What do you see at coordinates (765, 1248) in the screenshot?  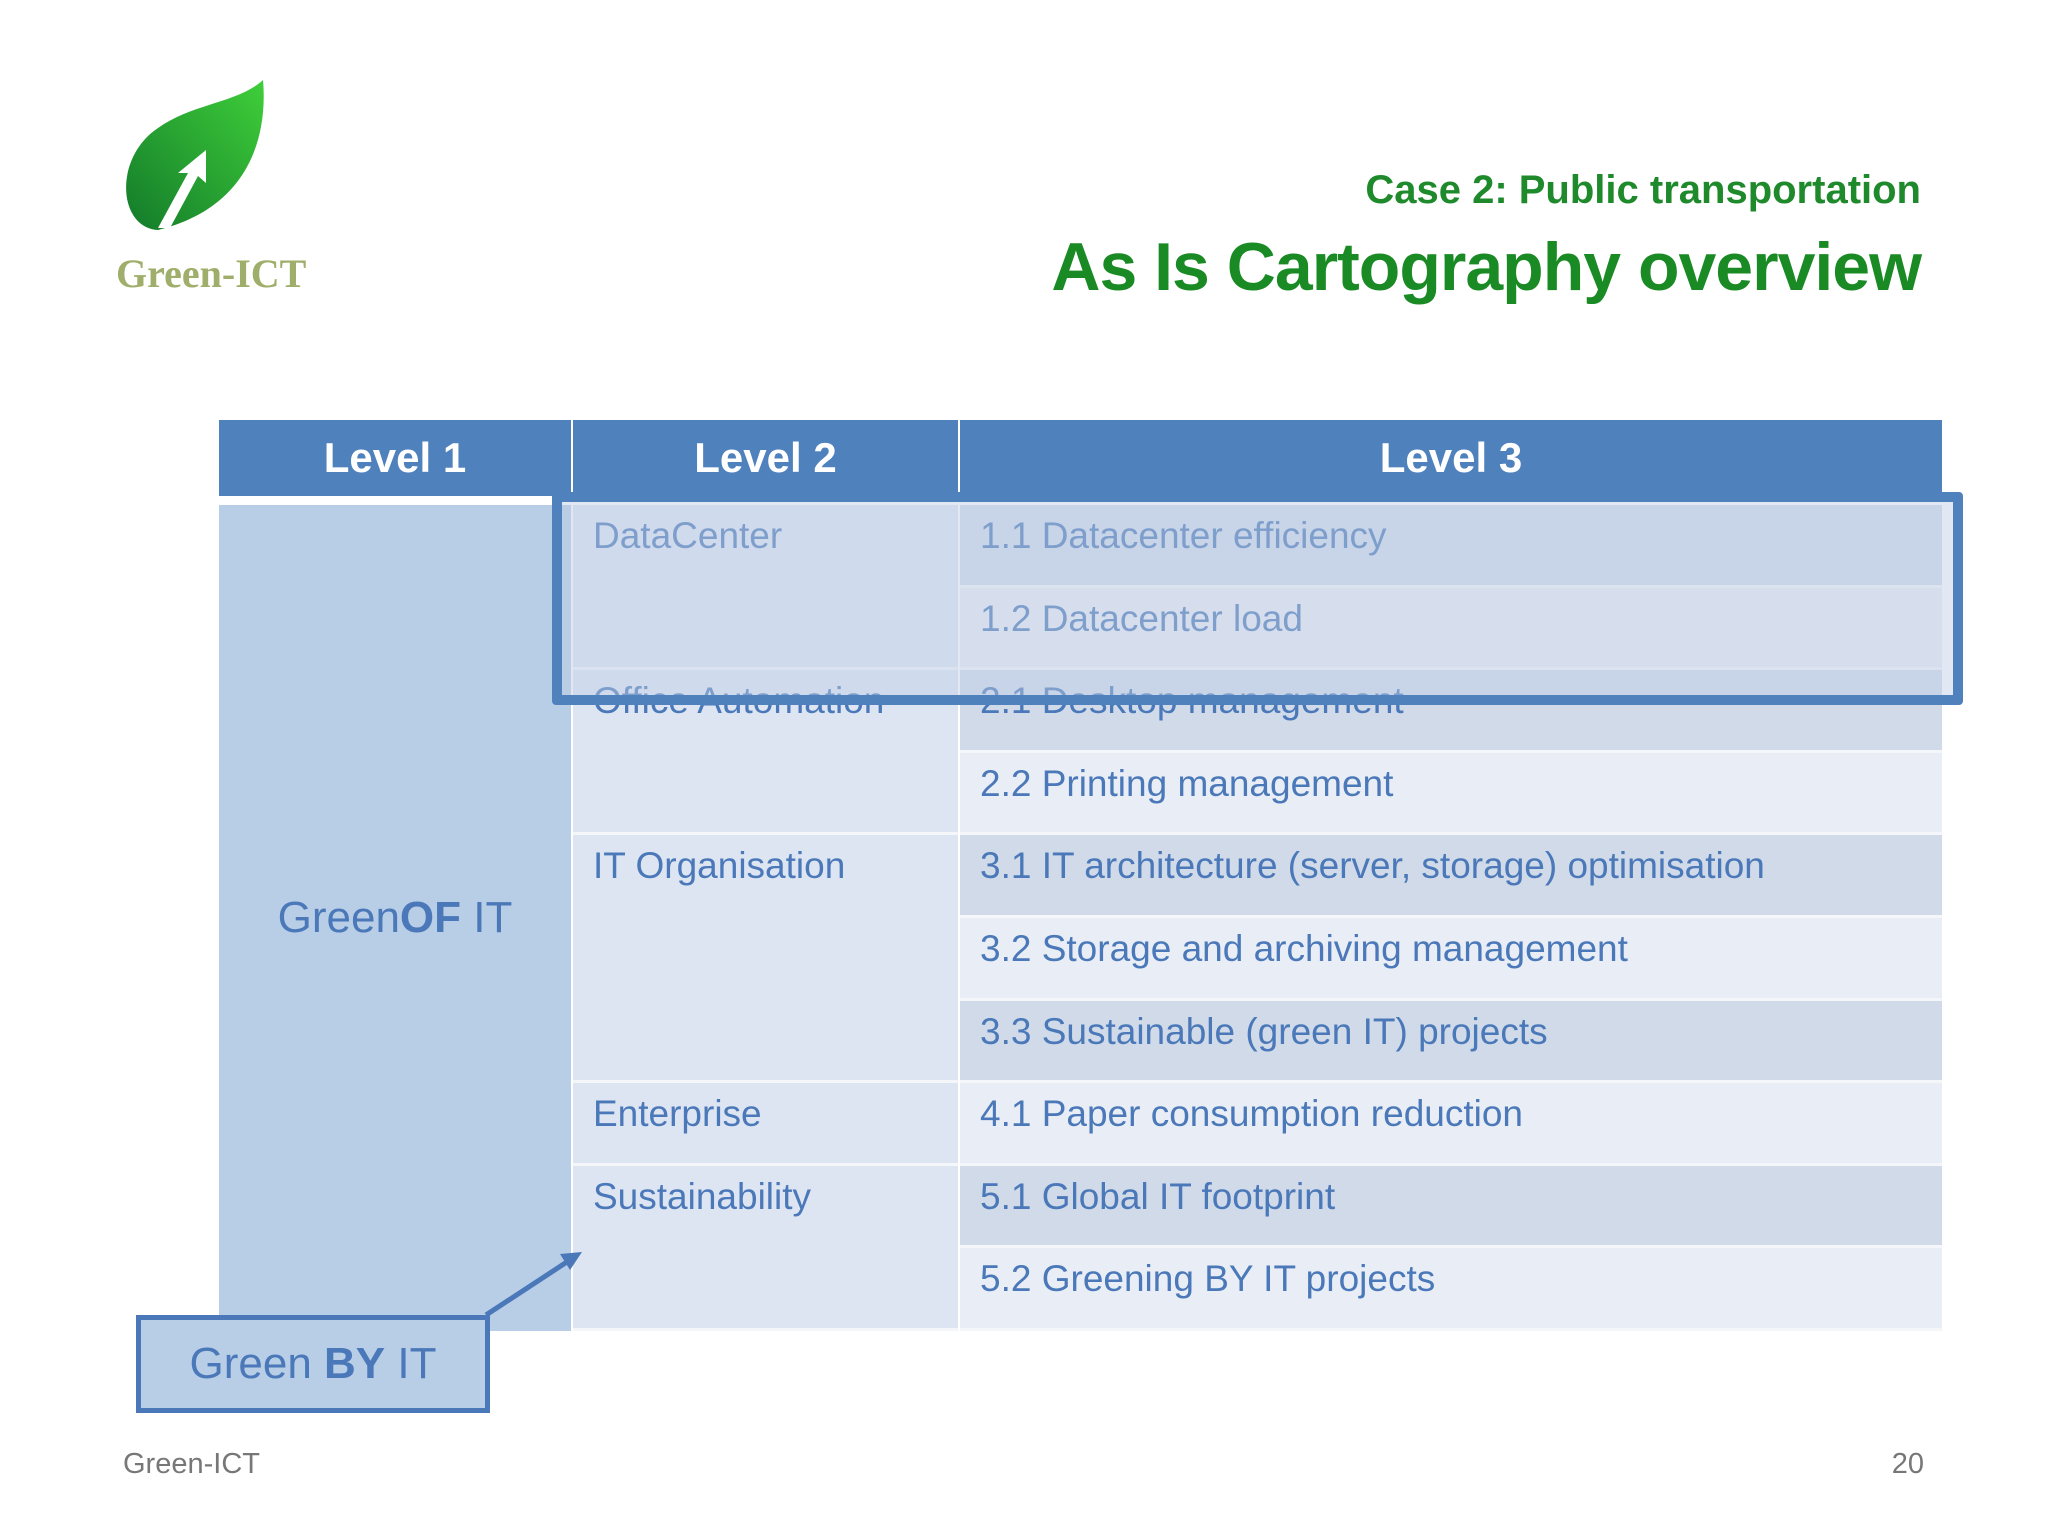 I see `level2-cell: Sustainability` at bounding box center [765, 1248].